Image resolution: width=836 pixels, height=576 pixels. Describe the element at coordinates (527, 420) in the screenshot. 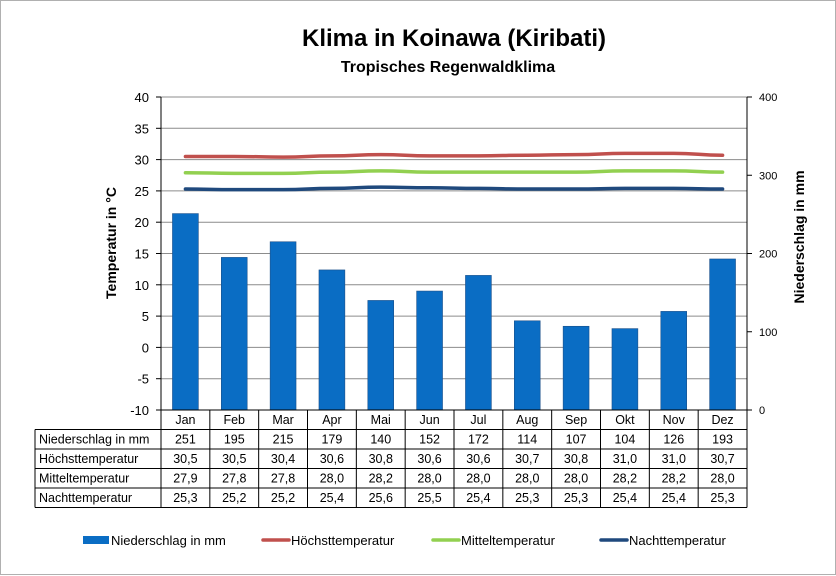

I see `x-tick-label: Aug` at that location.